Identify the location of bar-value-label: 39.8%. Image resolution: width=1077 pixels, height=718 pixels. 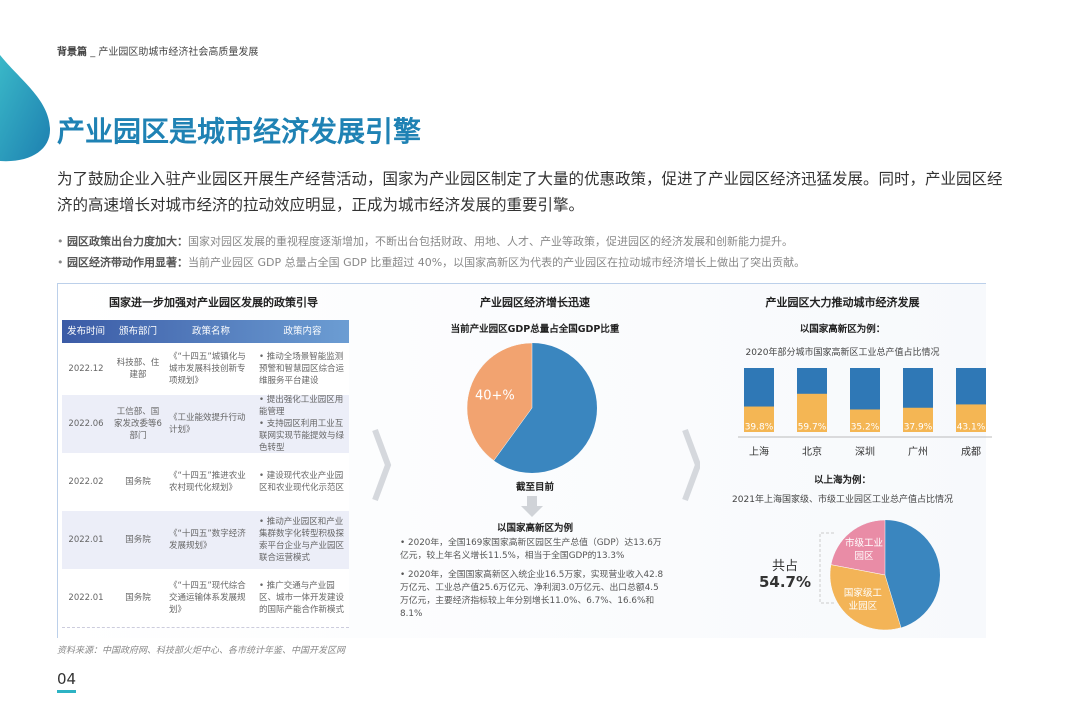
(759, 428).